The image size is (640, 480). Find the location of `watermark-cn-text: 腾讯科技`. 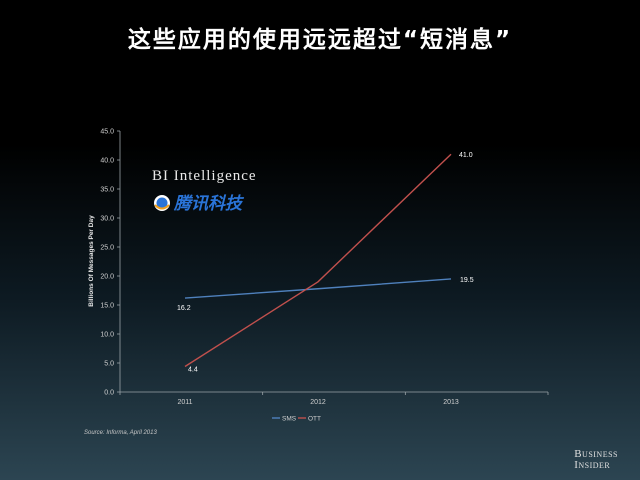

watermark-cn-text: 腾讯科技 is located at coordinates (209, 204).